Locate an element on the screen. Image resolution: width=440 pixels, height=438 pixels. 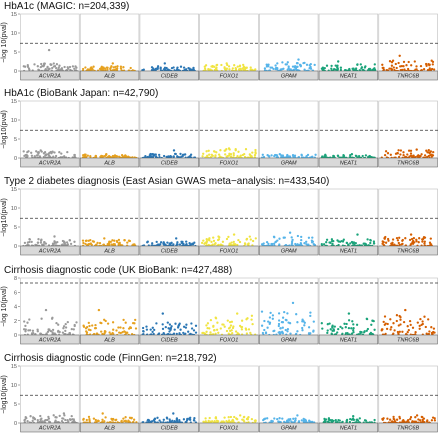
gene-label: GPAM is located at coordinates (289, 252).